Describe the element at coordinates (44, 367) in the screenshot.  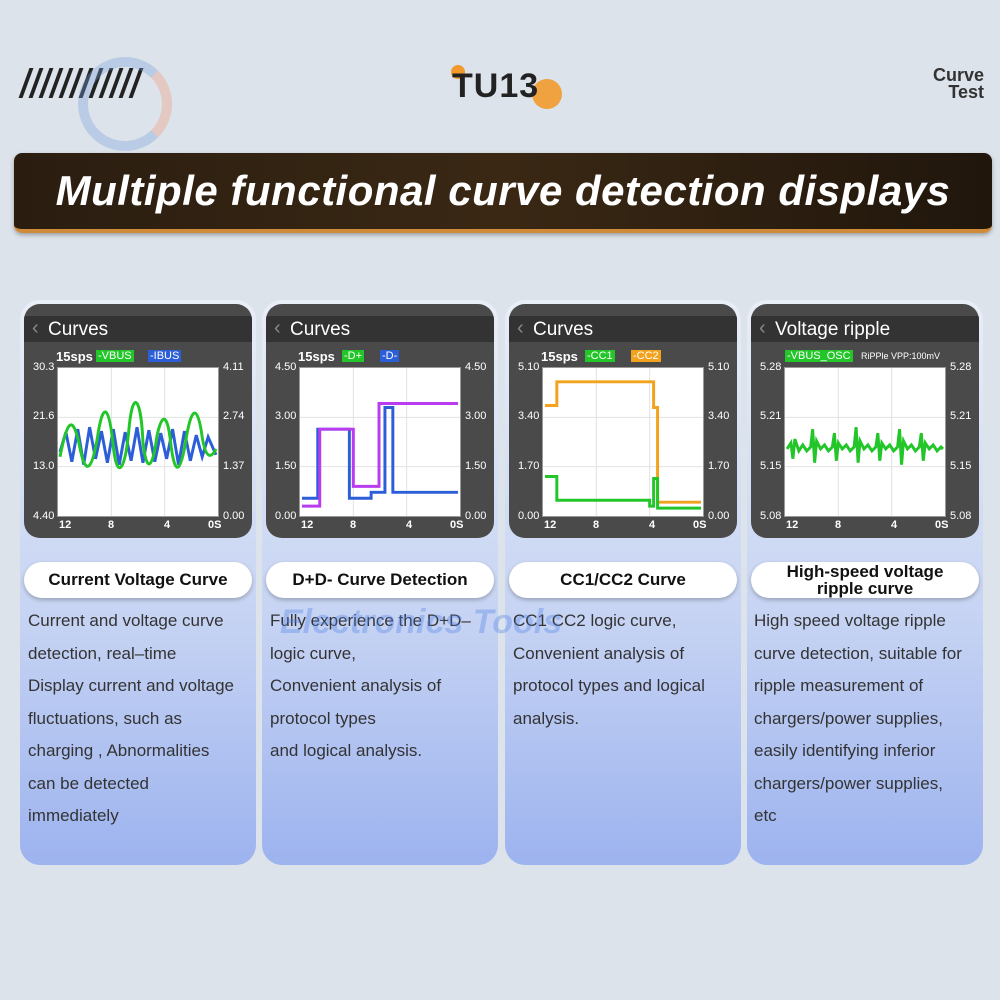
I see `y-left-tick: 30.3` at that location.